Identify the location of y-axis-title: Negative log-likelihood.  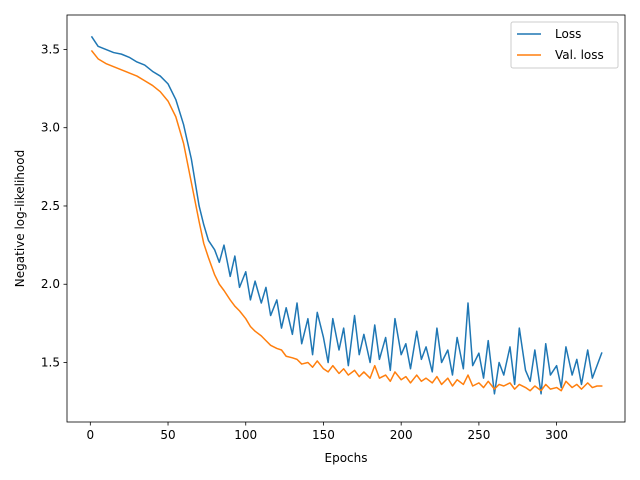
(20, 218).